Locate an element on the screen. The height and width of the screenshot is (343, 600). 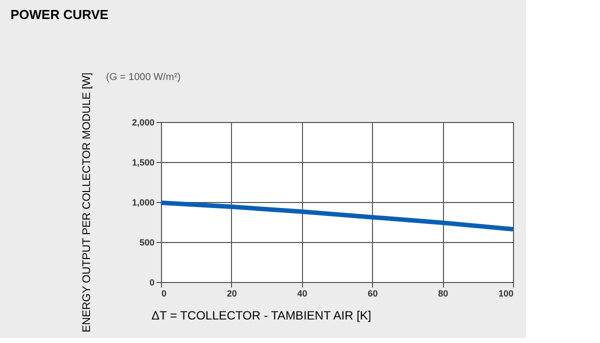
chart-title: POWER CURVE is located at coordinates (59, 14).